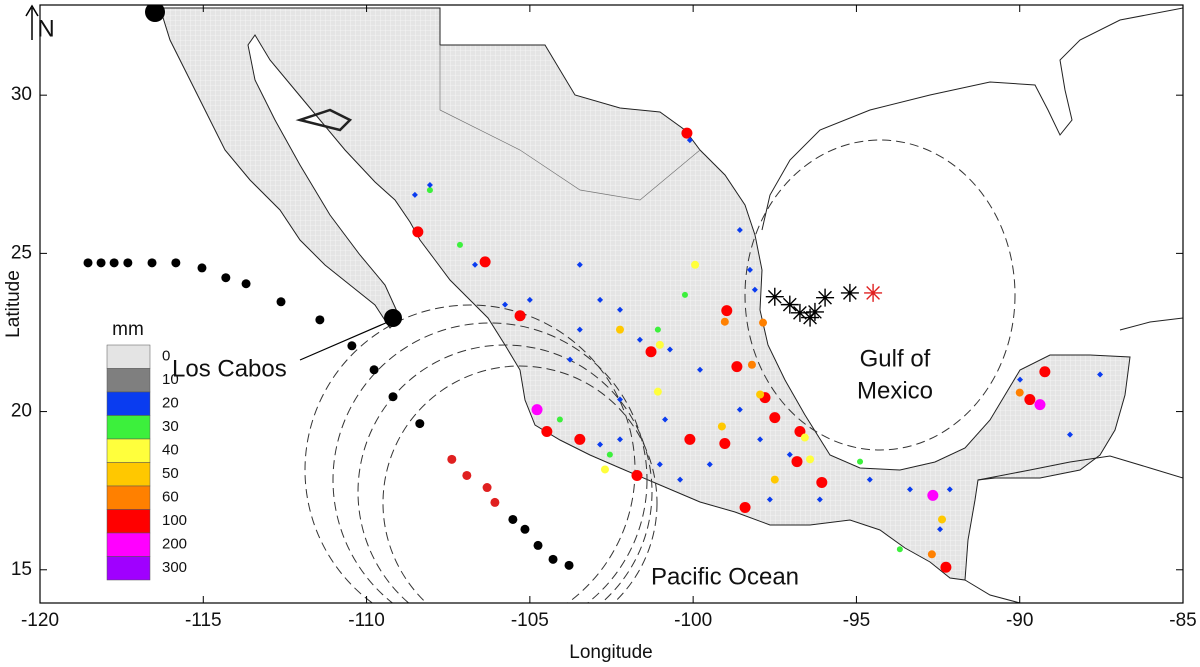 Image resolution: width=1200 pixels, height=667 pixels. What do you see at coordinates (895, 358) in the screenshot?
I see `annotation: Gulf of` at bounding box center [895, 358].